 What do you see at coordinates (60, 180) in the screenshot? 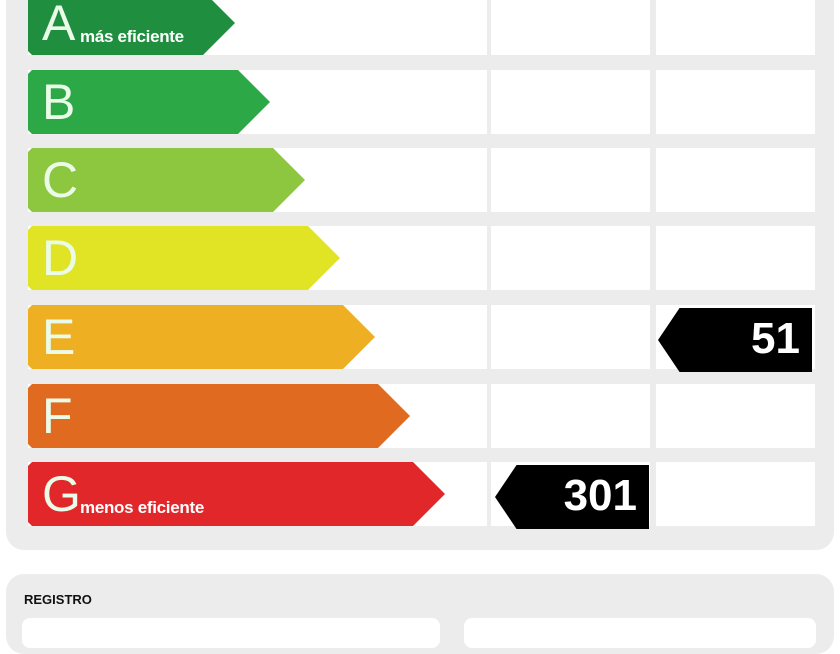
I see `class-letter: C` at bounding box center [60, 180].